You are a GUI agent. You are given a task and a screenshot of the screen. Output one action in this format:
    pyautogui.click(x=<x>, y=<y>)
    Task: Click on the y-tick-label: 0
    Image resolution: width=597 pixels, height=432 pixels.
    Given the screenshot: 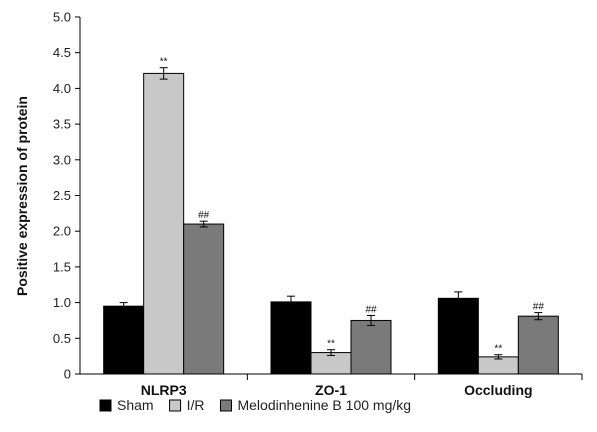 What is the action you would take?
    pyautogui.click(x=67, y=374)
    